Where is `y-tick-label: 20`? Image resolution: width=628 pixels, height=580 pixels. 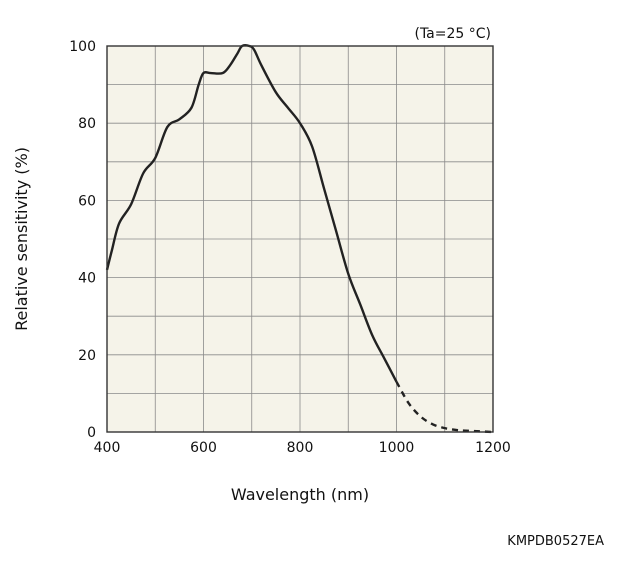 y-tick-label: 20 is located at coordinates (87, 356).